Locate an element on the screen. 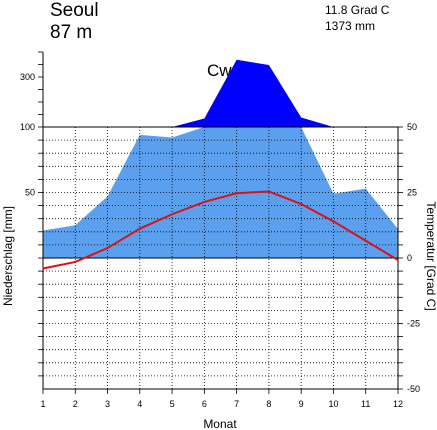  temp-tick-label: 50 is located at coordinates (412, 127).